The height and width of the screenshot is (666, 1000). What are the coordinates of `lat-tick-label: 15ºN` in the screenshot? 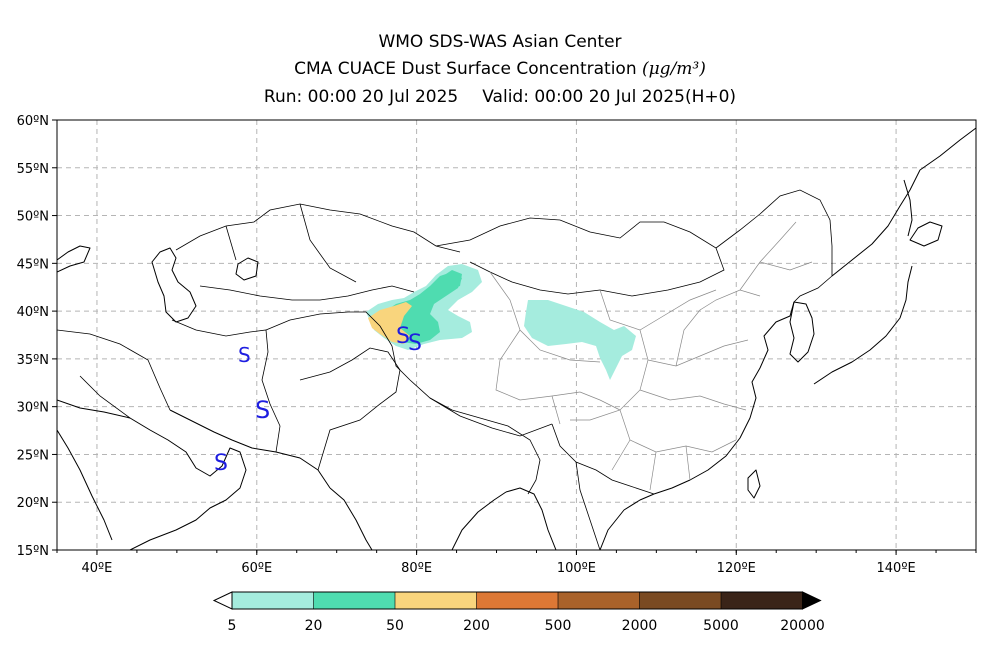 It's located at (33, 551).